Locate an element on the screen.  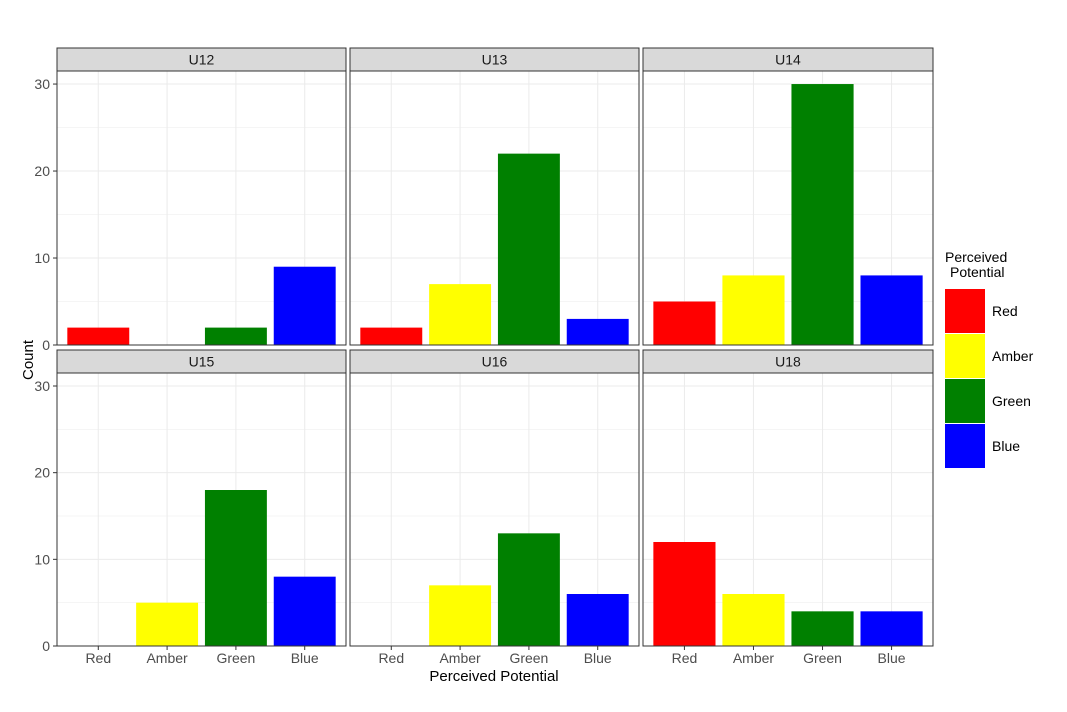
bar-u14-amber is located at coordinates (753, 310).